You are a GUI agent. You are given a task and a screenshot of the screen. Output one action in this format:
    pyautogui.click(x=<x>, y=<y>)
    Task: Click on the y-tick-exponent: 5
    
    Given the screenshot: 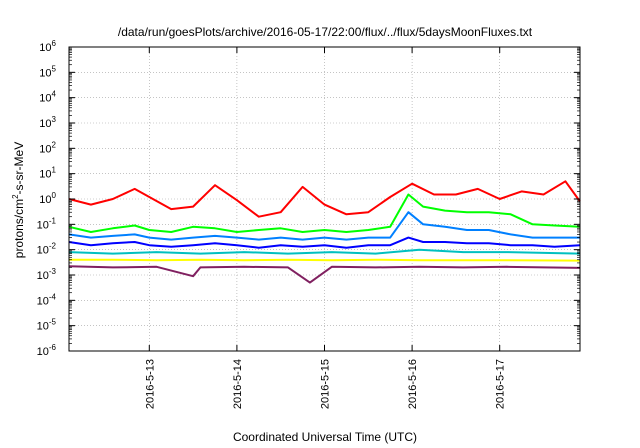 What is the action you would take?
    pyautogui.click(x=54, y=68)
    